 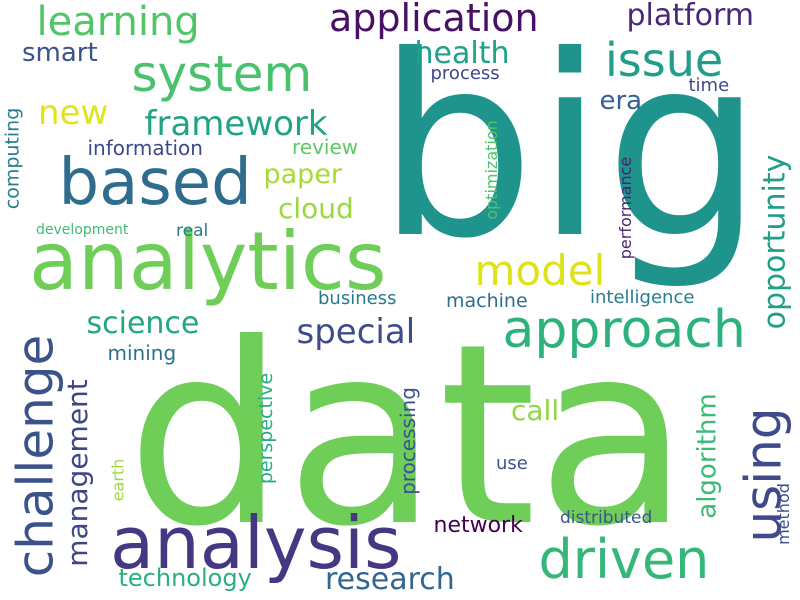 What do you see at coordinates (143, 323) in the screenshot?
I see `word-science: science` at bounding box center [143, 323].